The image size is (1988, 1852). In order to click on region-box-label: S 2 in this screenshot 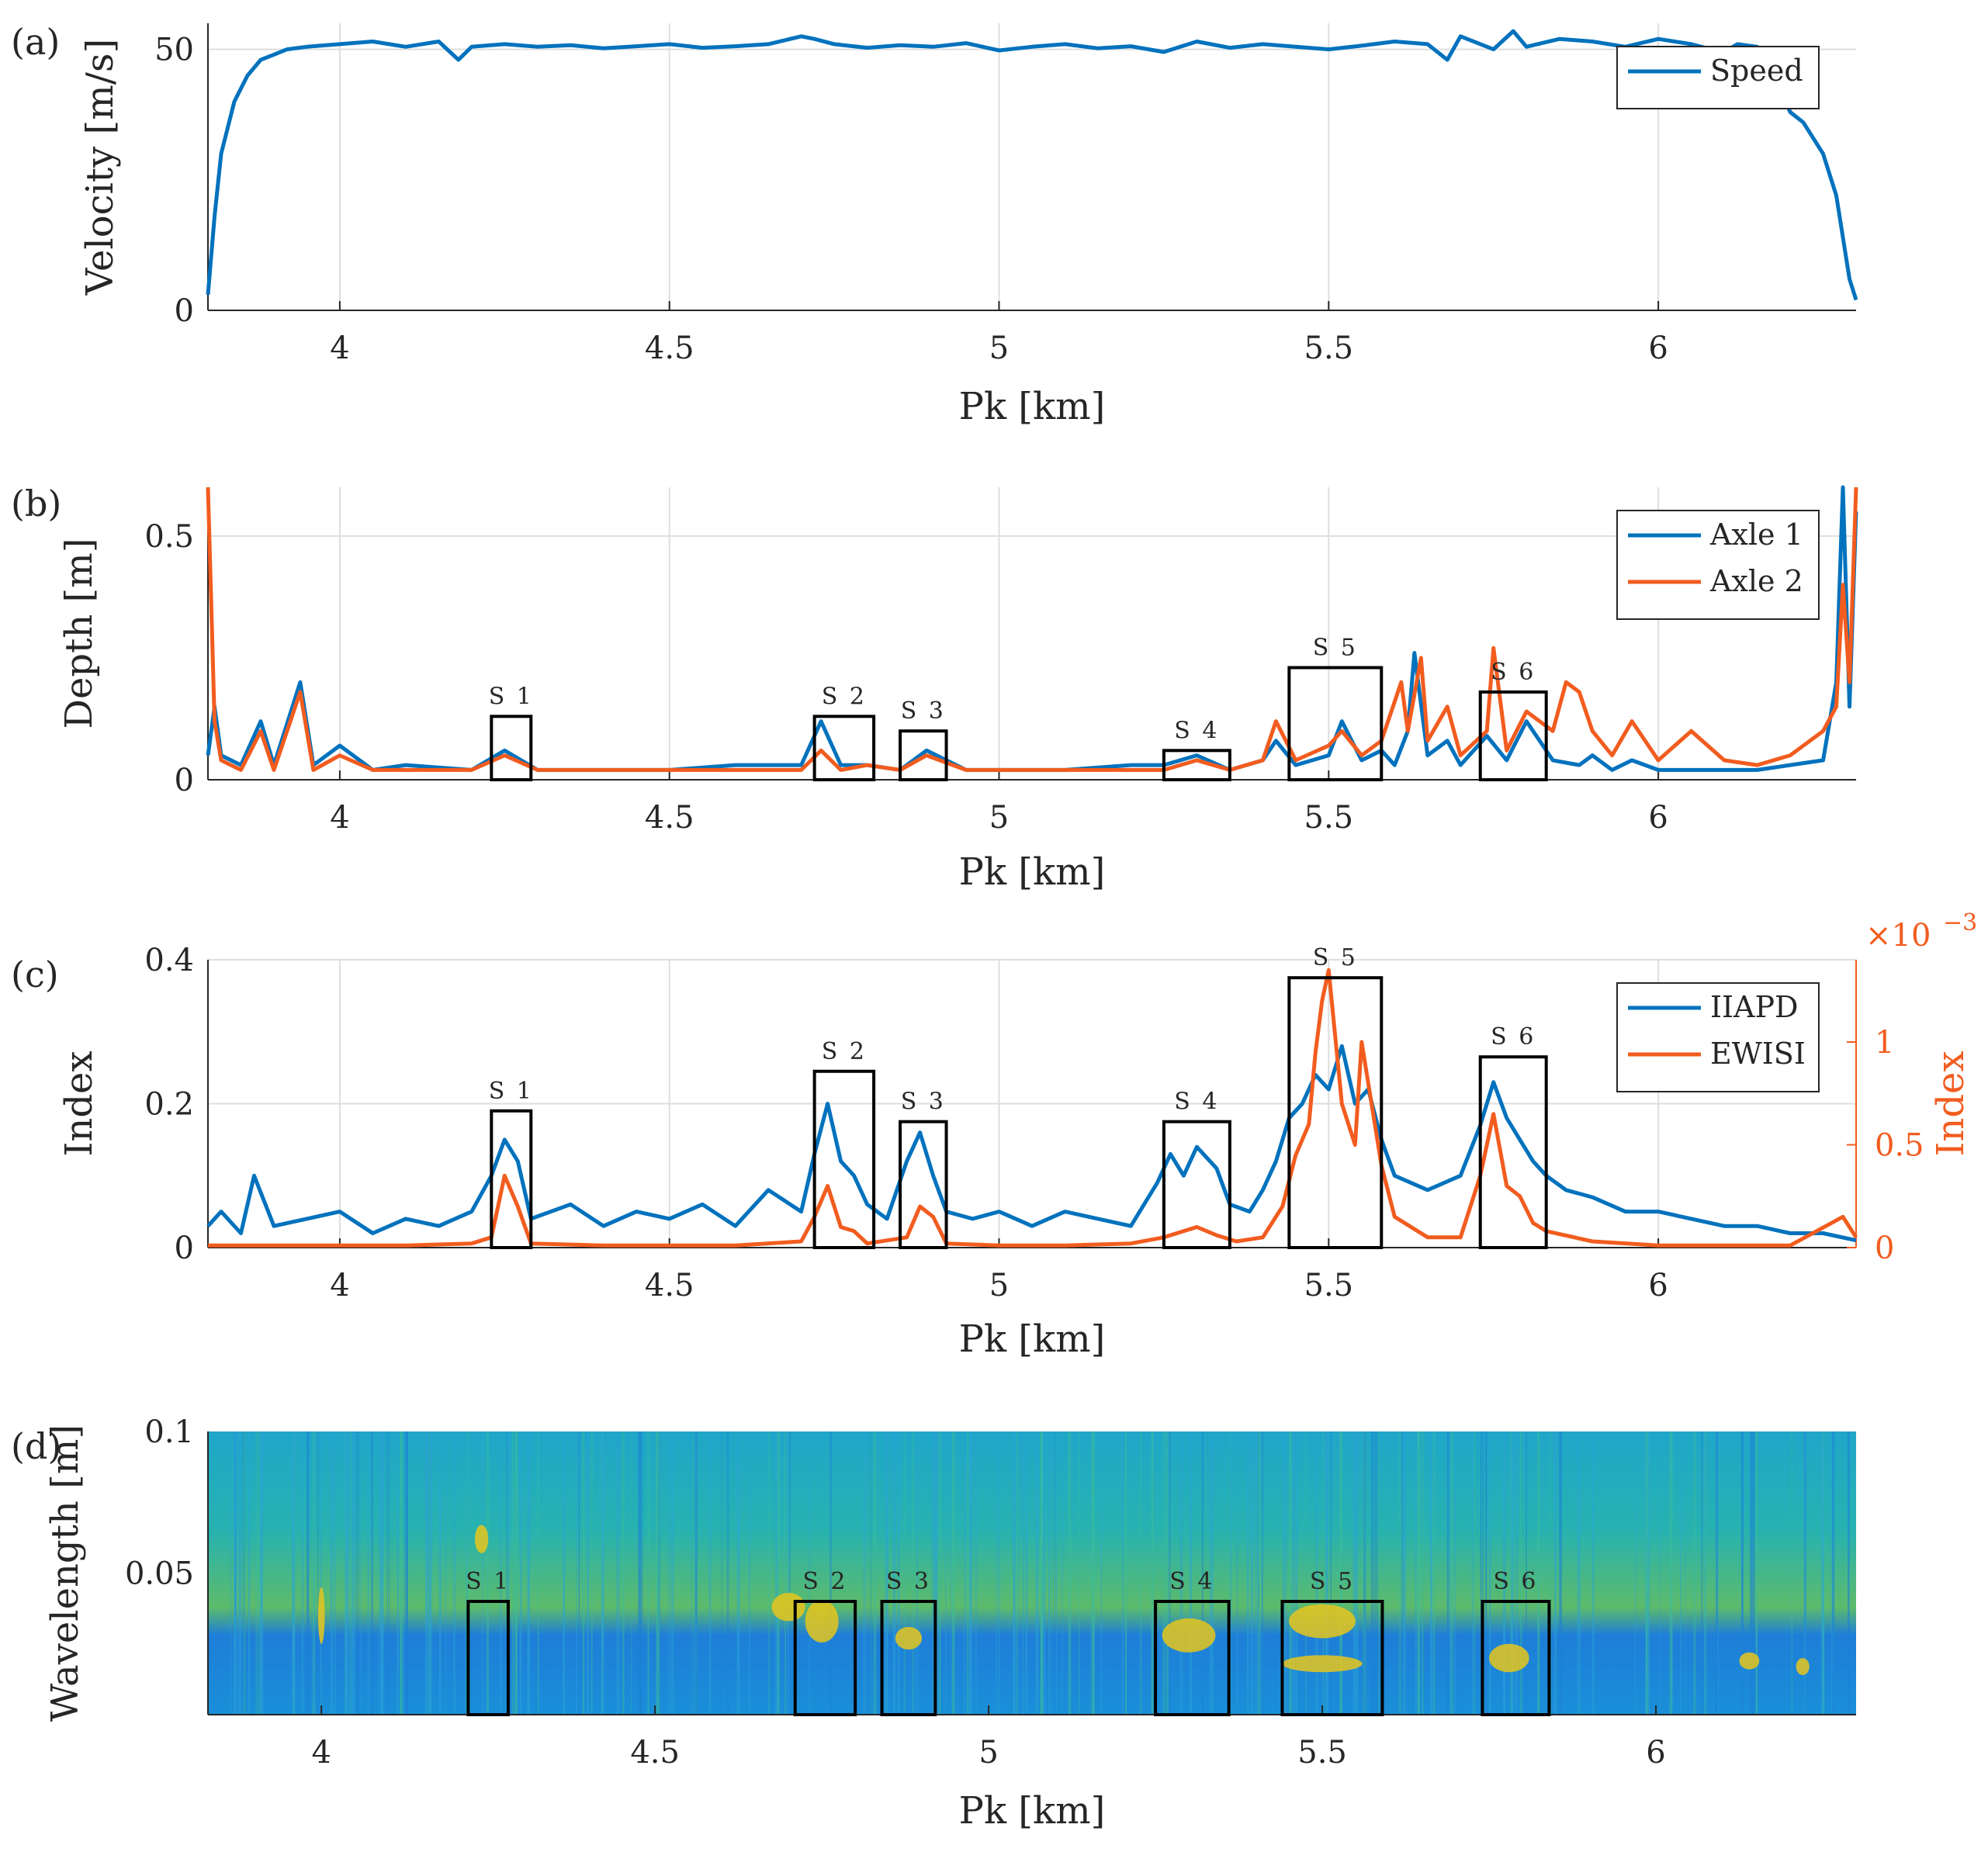, I will do `click(844, 1051)`.